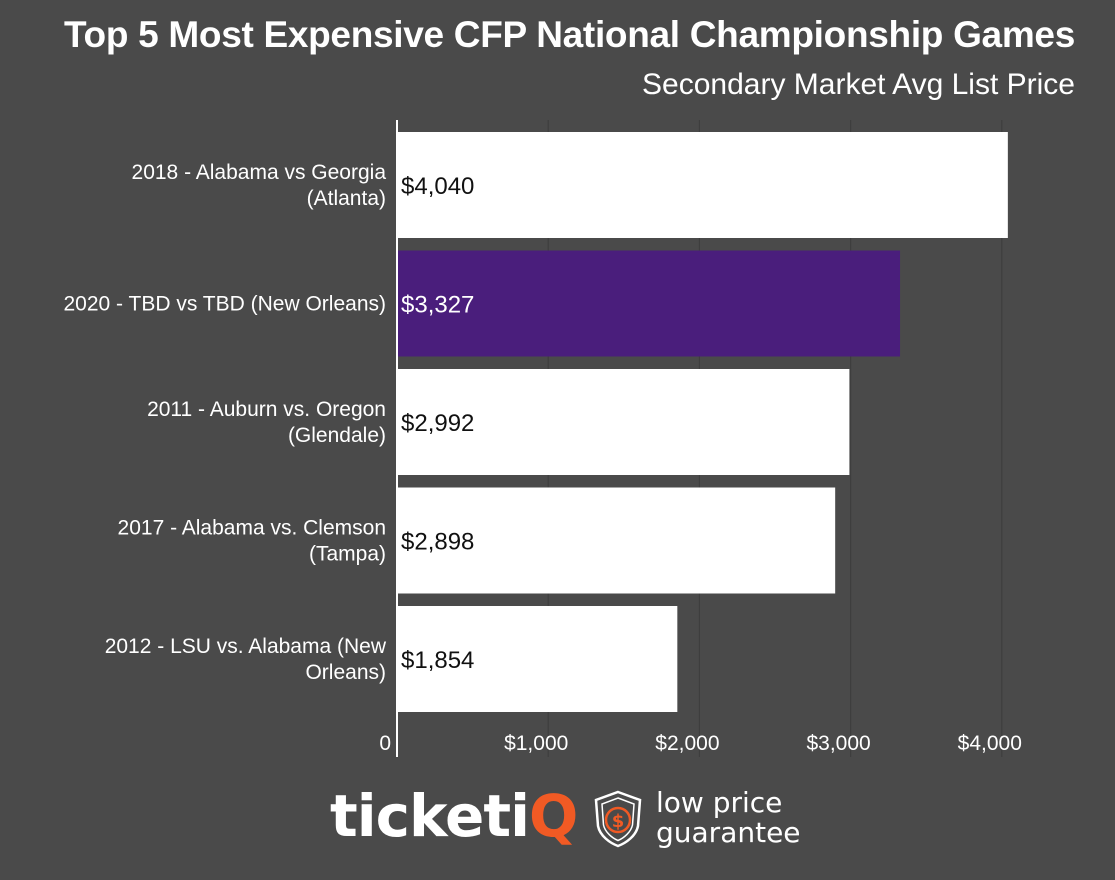  What do you see at coordinates (337, 435) in the screenshot?
I see `category-label: (Glendale)` at bounding box center [337, 435].